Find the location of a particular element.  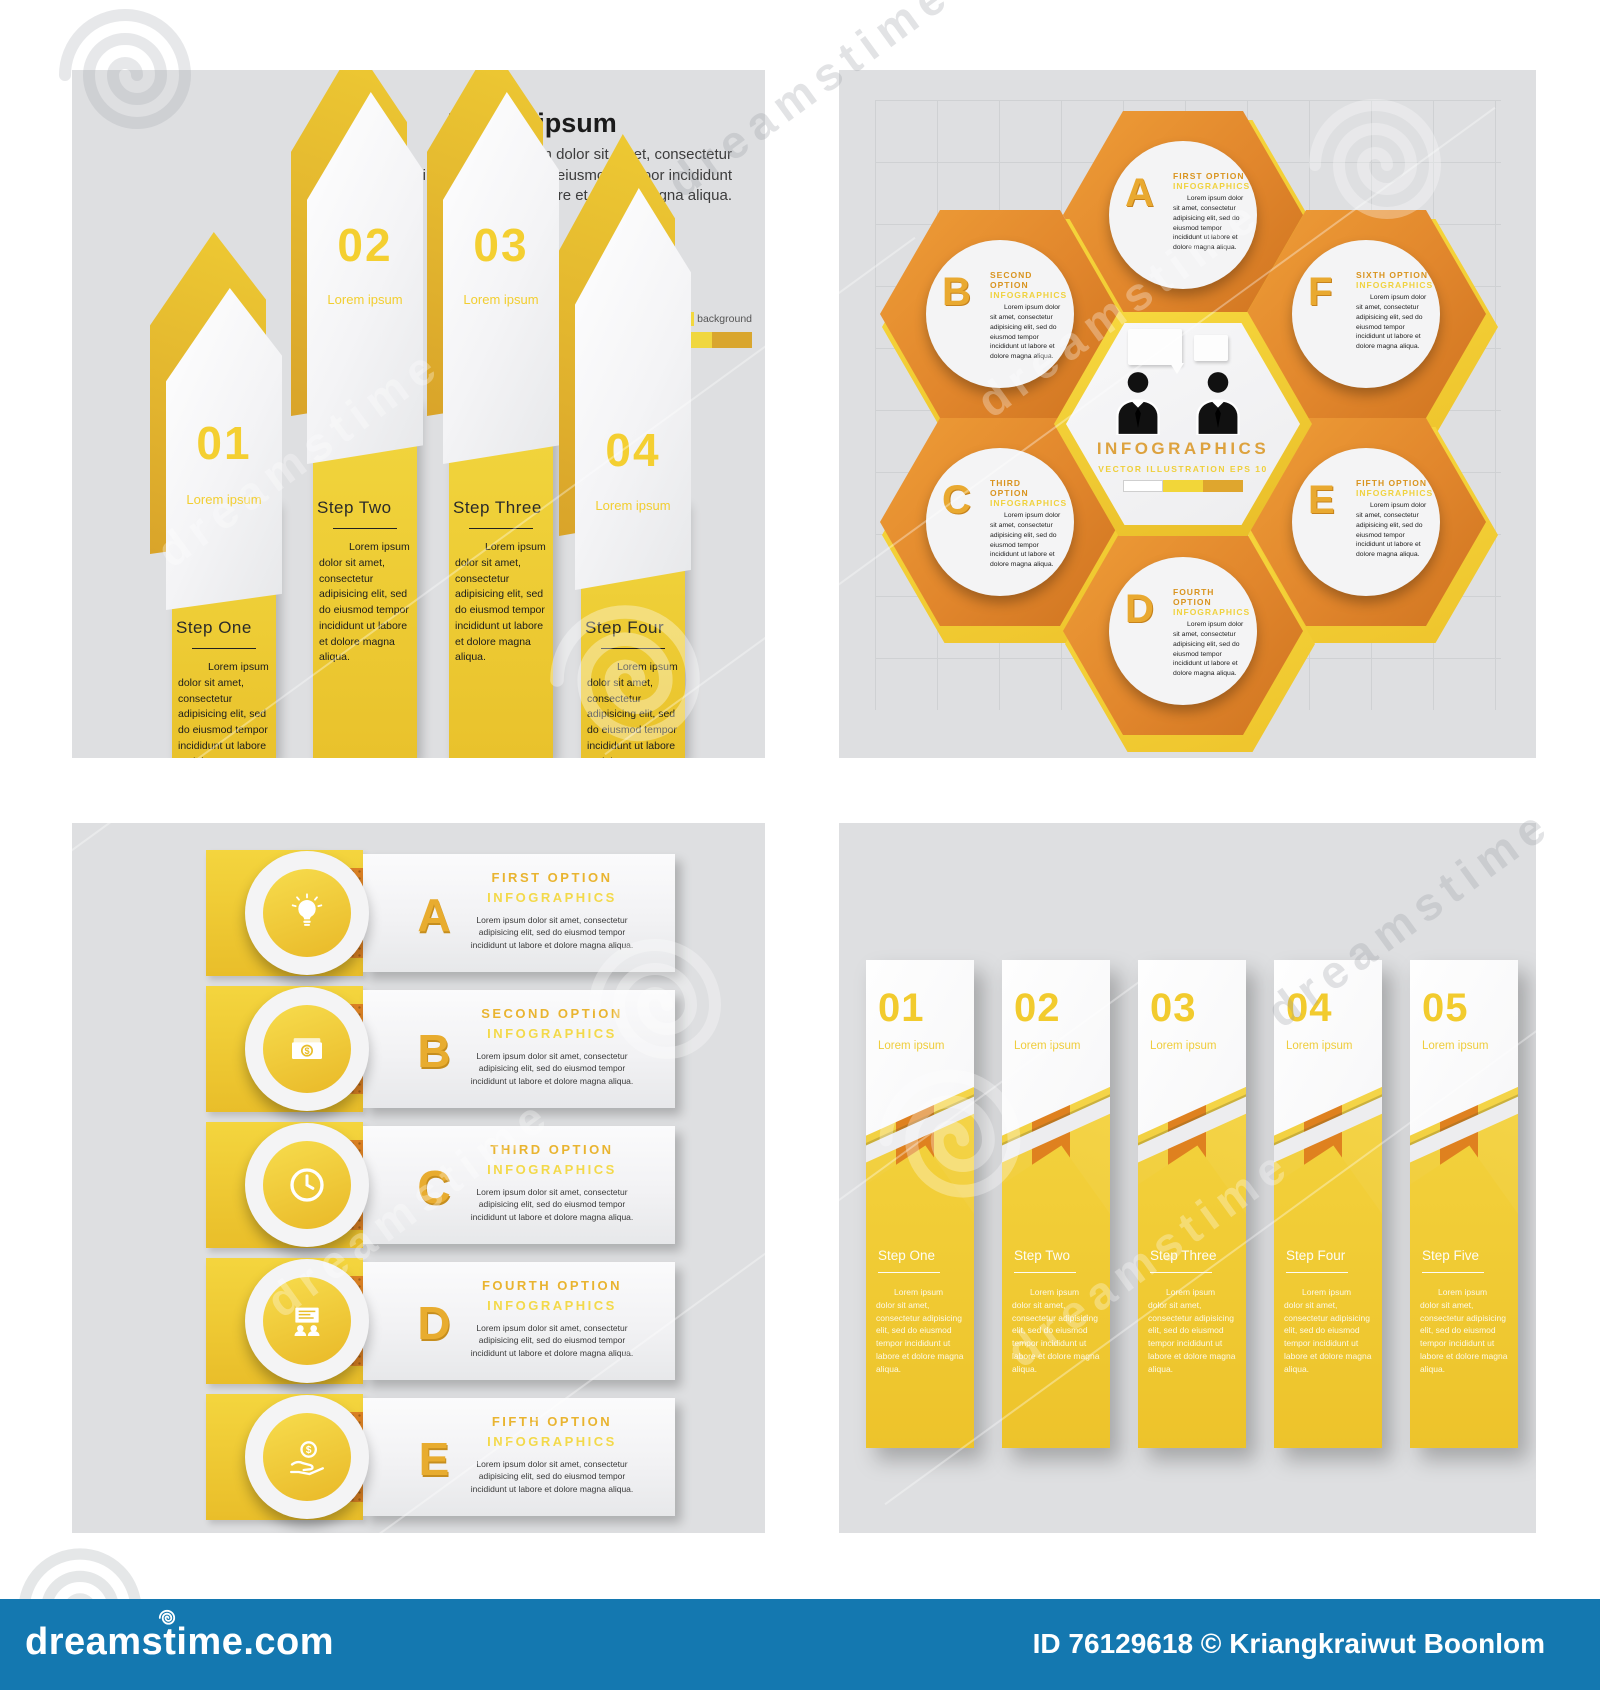

swatch-yellow is located at coordinates (1183, 486).